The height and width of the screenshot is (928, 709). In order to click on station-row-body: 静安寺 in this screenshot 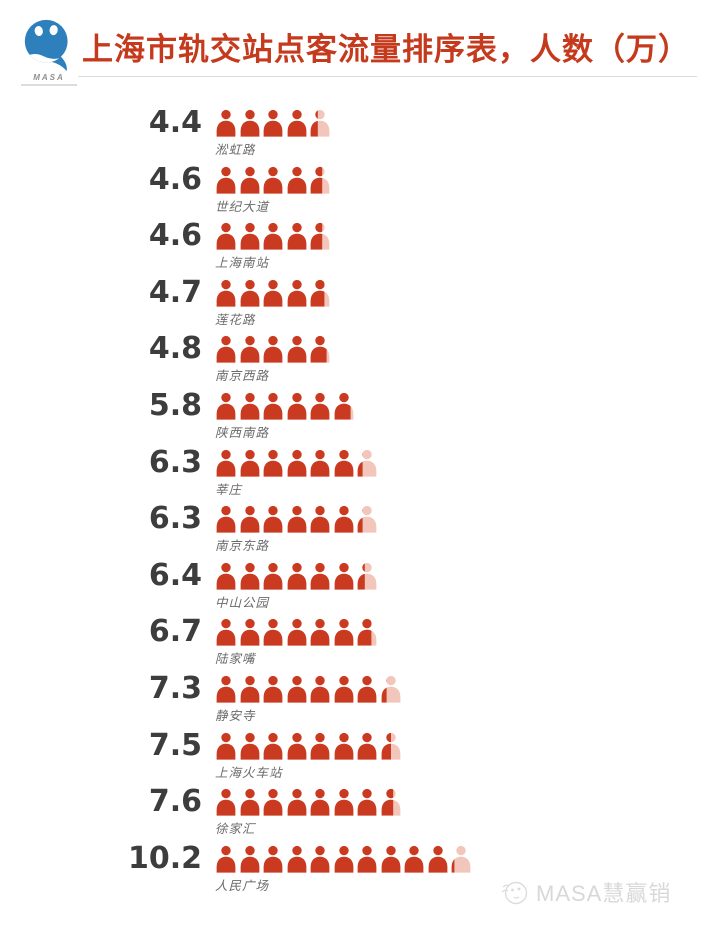, I will do `click(309, 693)`.